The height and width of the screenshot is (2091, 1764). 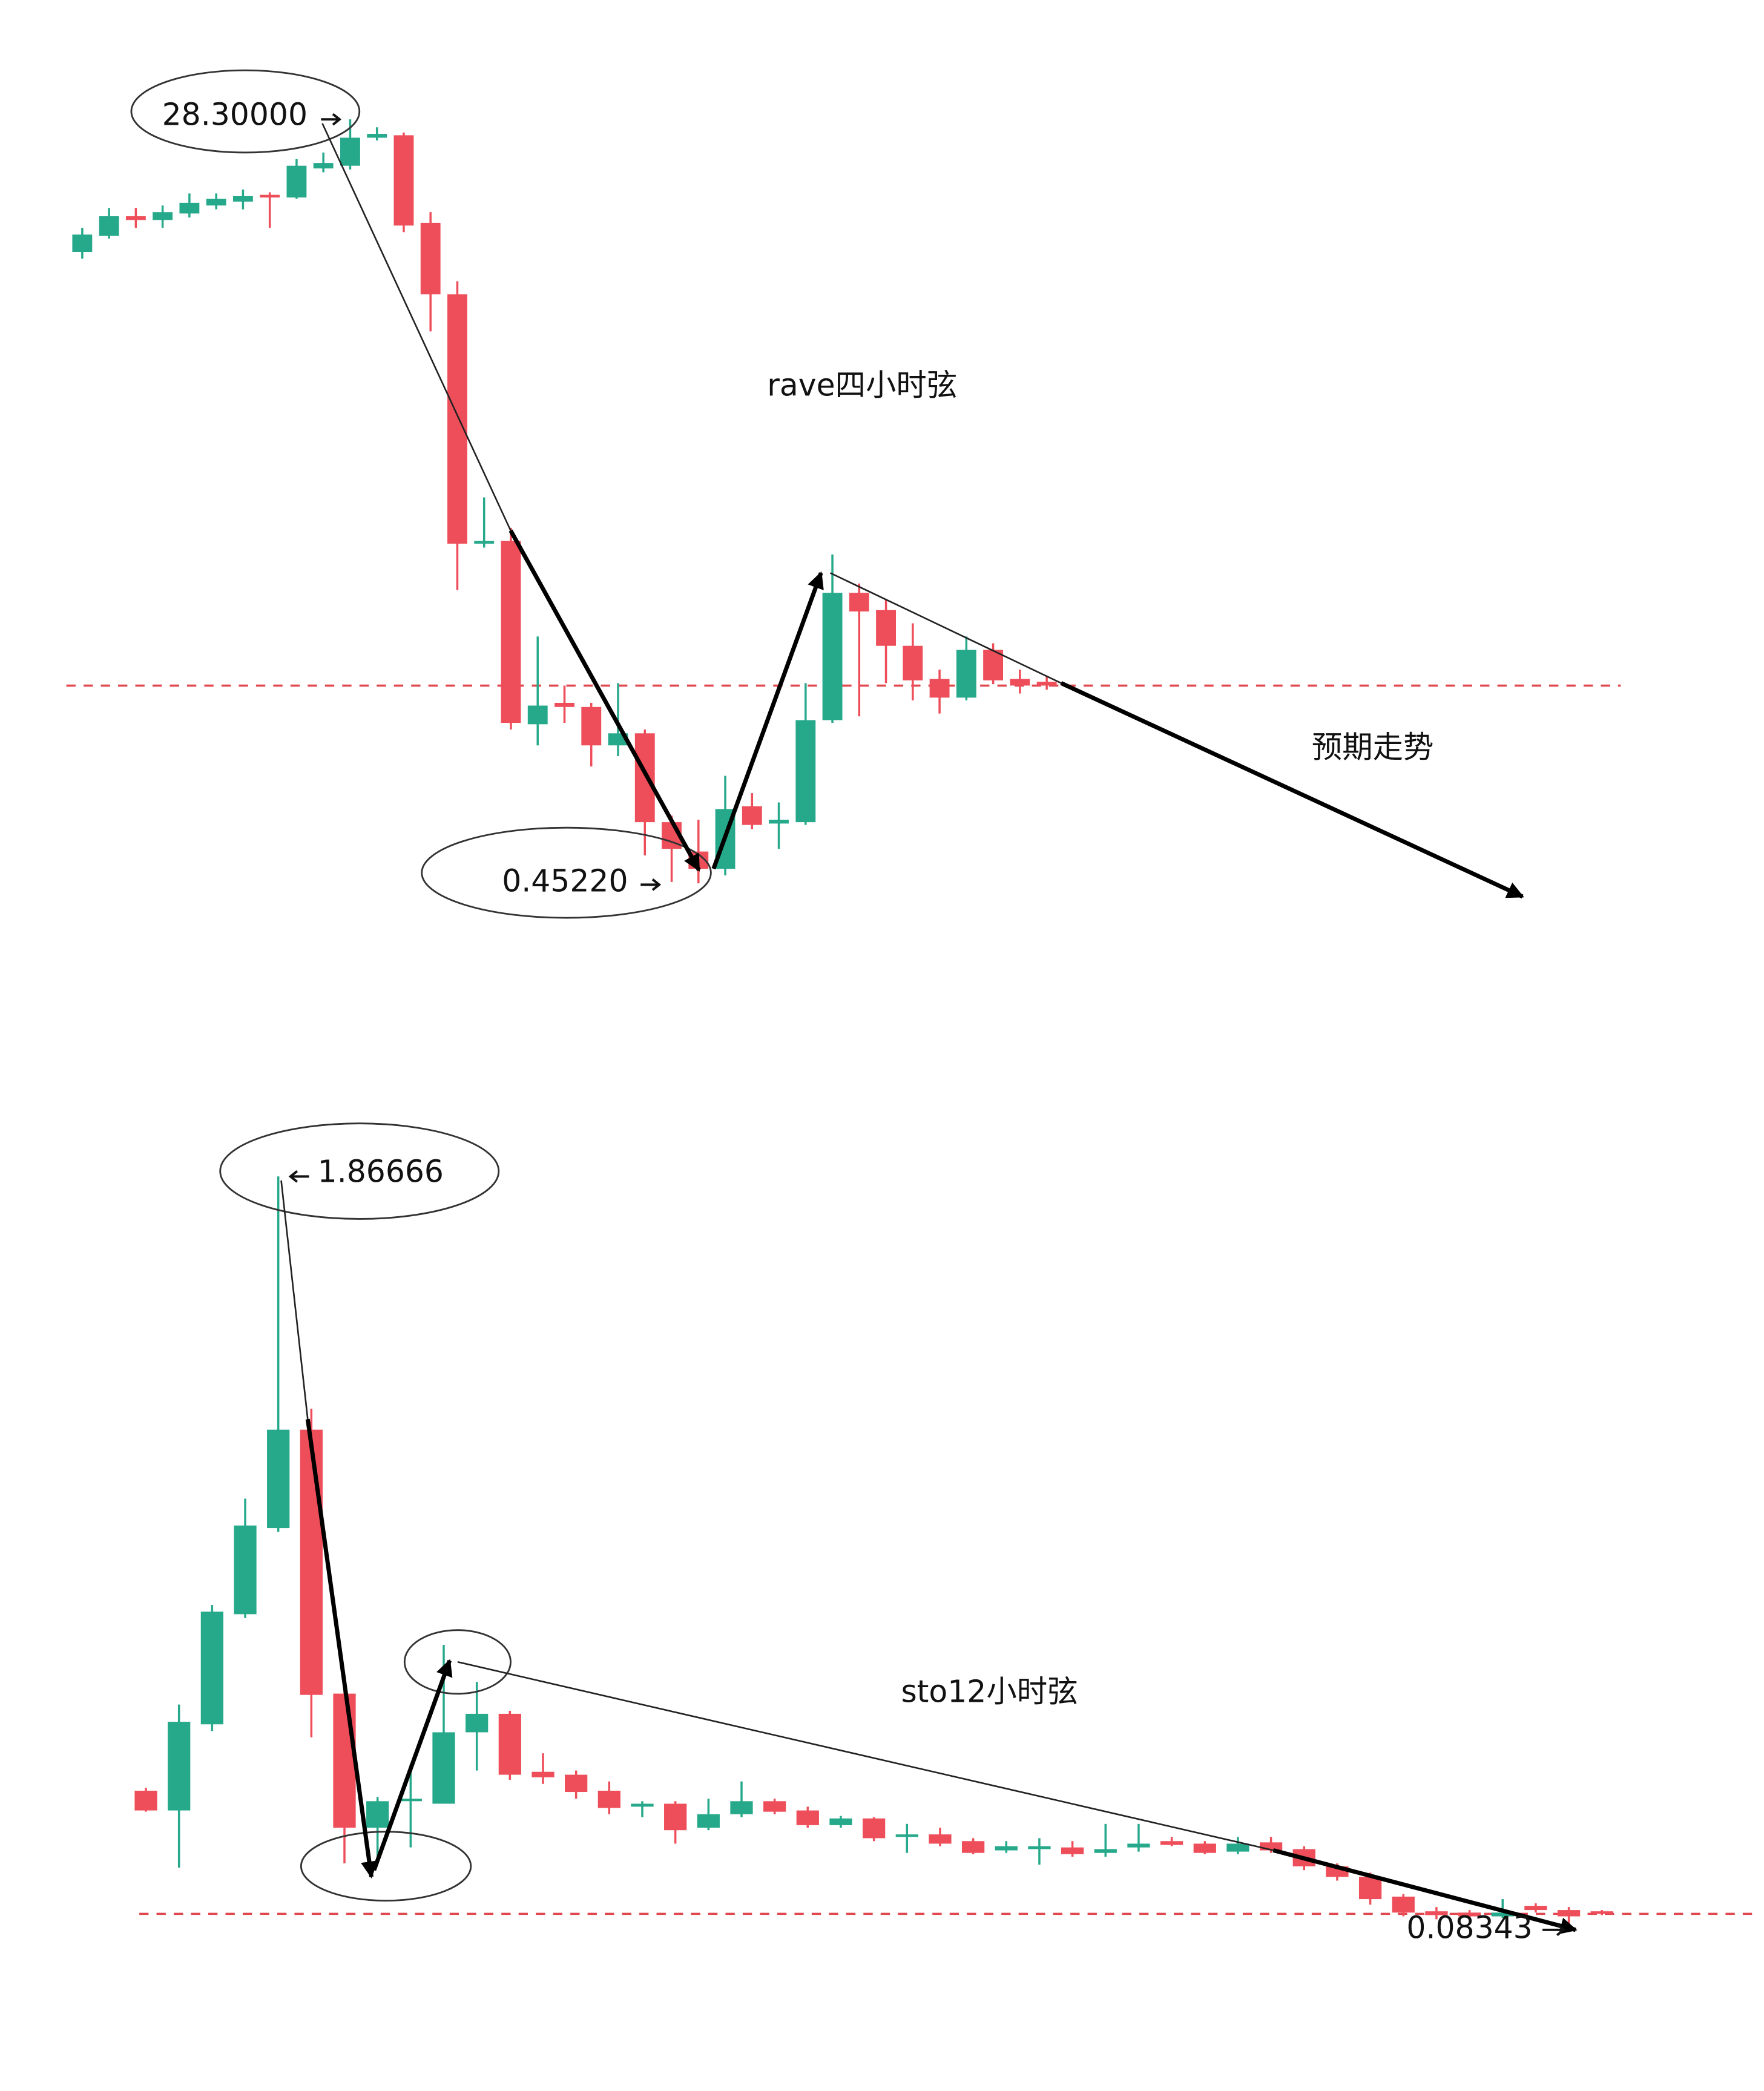 What do you see at coordinates (235, 114) in the screenshot?
I see `annotation: 28.30000` at bounding box center [235, 114].